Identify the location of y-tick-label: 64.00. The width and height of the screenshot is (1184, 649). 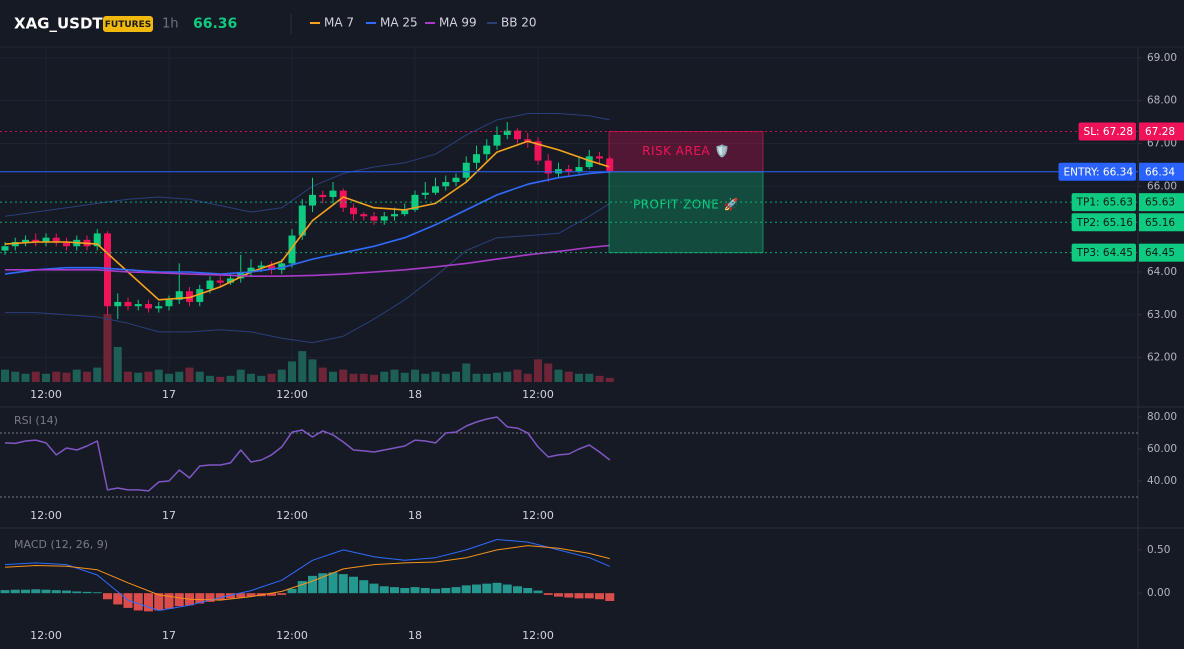
(1162, 272).